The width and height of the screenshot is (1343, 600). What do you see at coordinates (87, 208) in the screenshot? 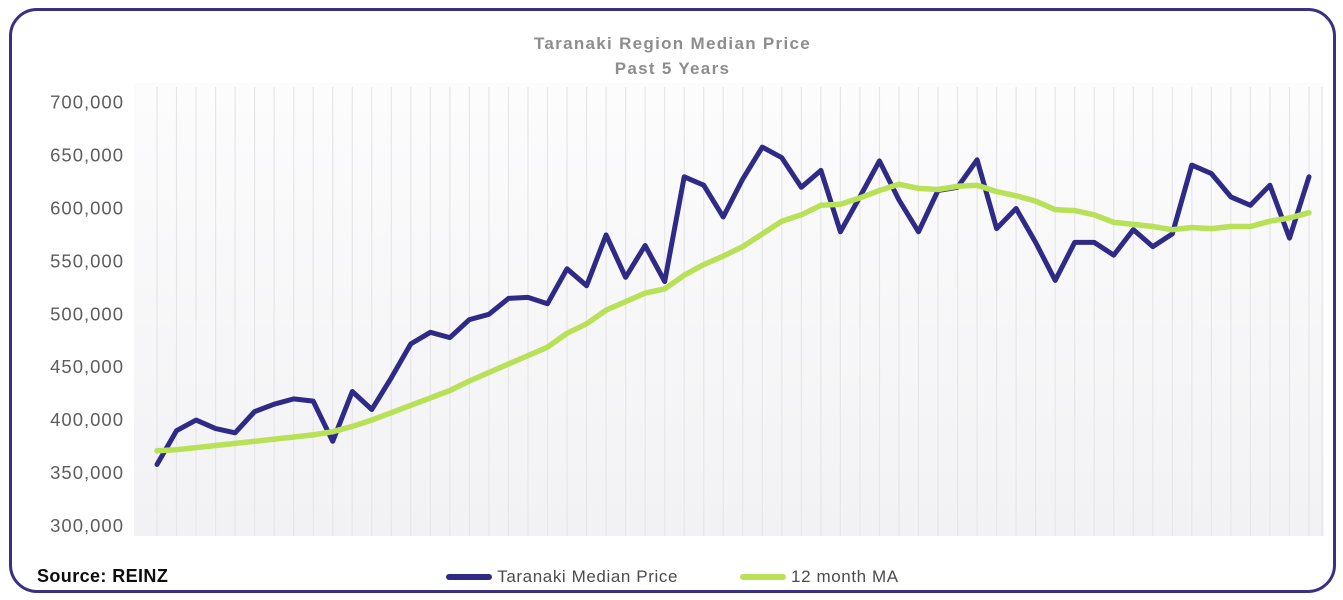
I see `y-axis-tick-label: 600,000` at bounding box center [87, 208].